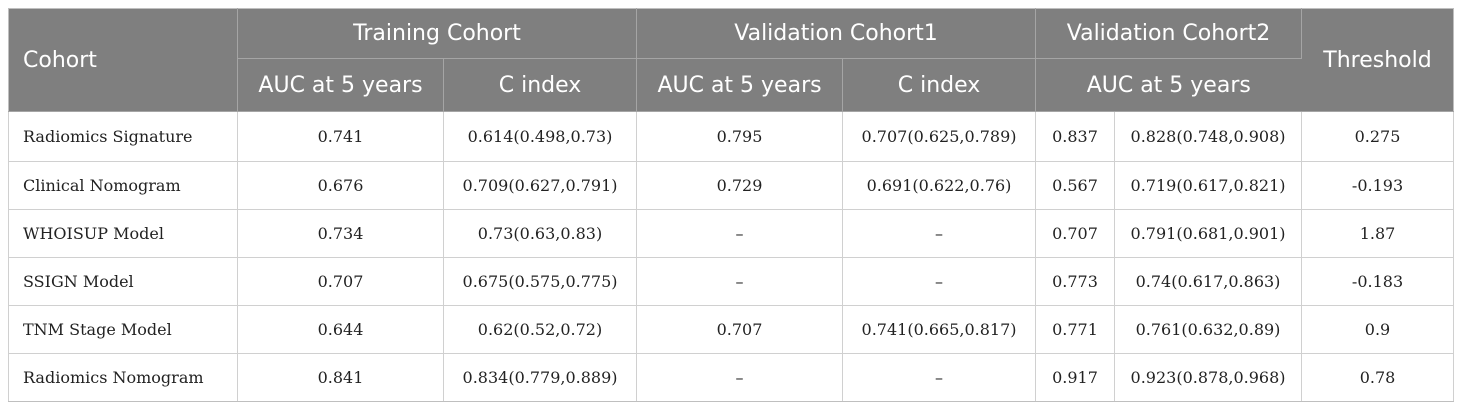 This screenshot has height=409, width=1460. What do you see at coordinates (1169, 33) in the screenshot?
I see `header-validation-cohort2: Validation Cohort2` at bounding box center [1169, 33].